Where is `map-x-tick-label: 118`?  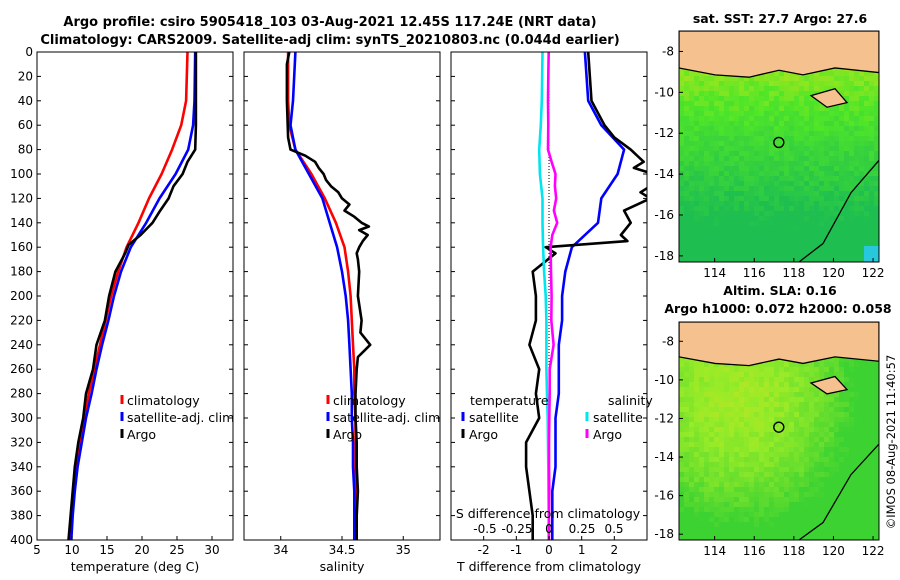
map-x-tick-label: 118 is located at coordinates (793, 551).